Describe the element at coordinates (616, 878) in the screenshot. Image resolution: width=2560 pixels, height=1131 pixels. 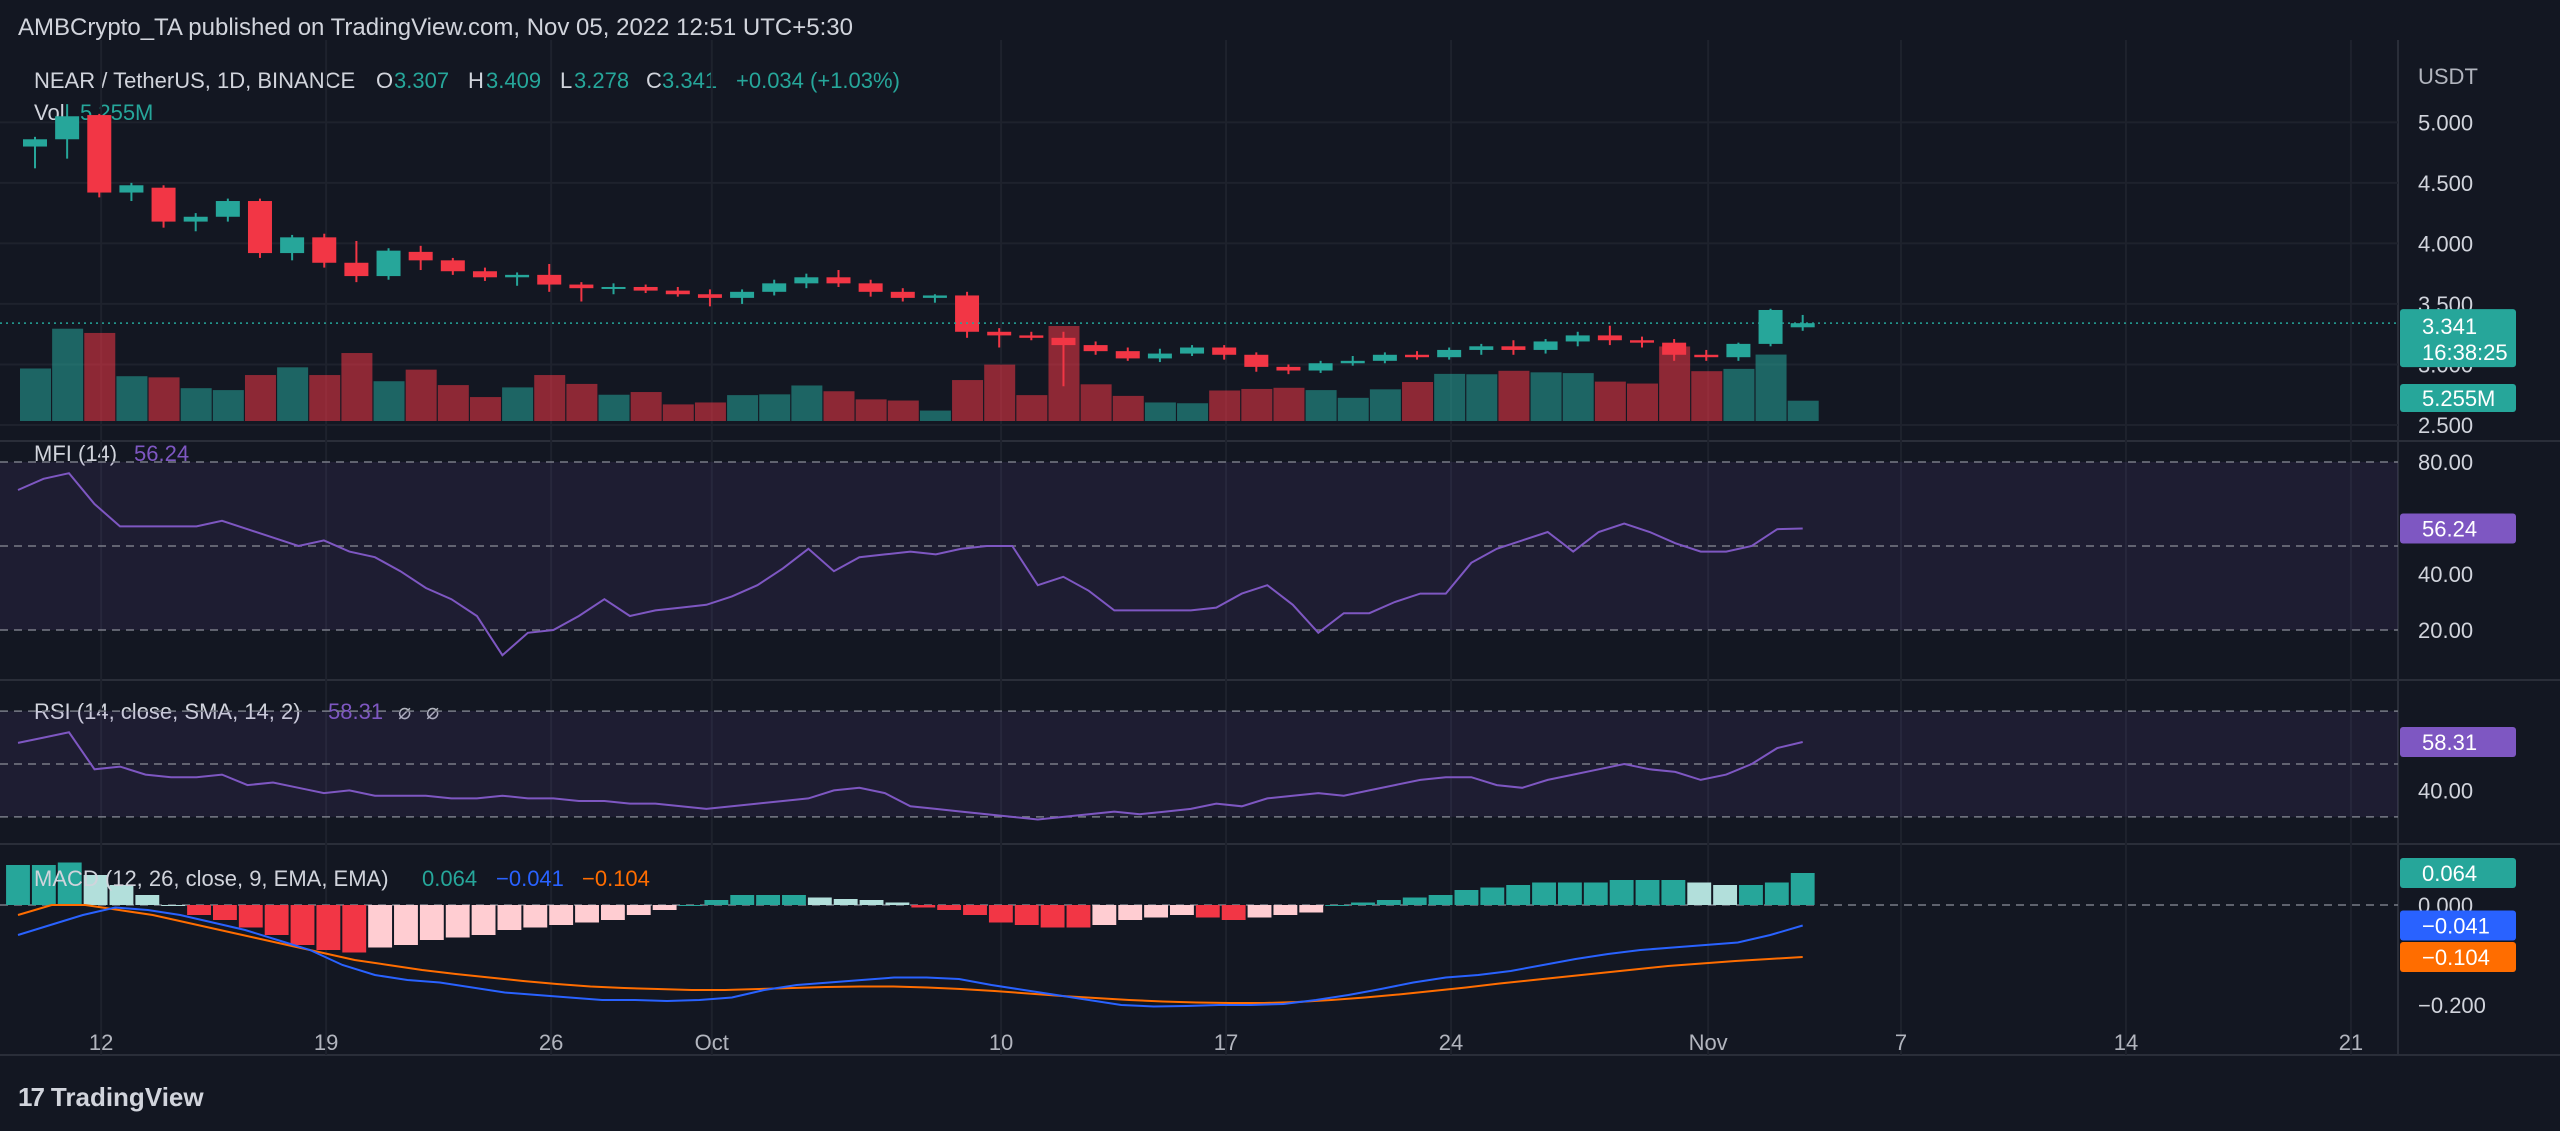
I see `hist-legend-value: −0.104` at that location.